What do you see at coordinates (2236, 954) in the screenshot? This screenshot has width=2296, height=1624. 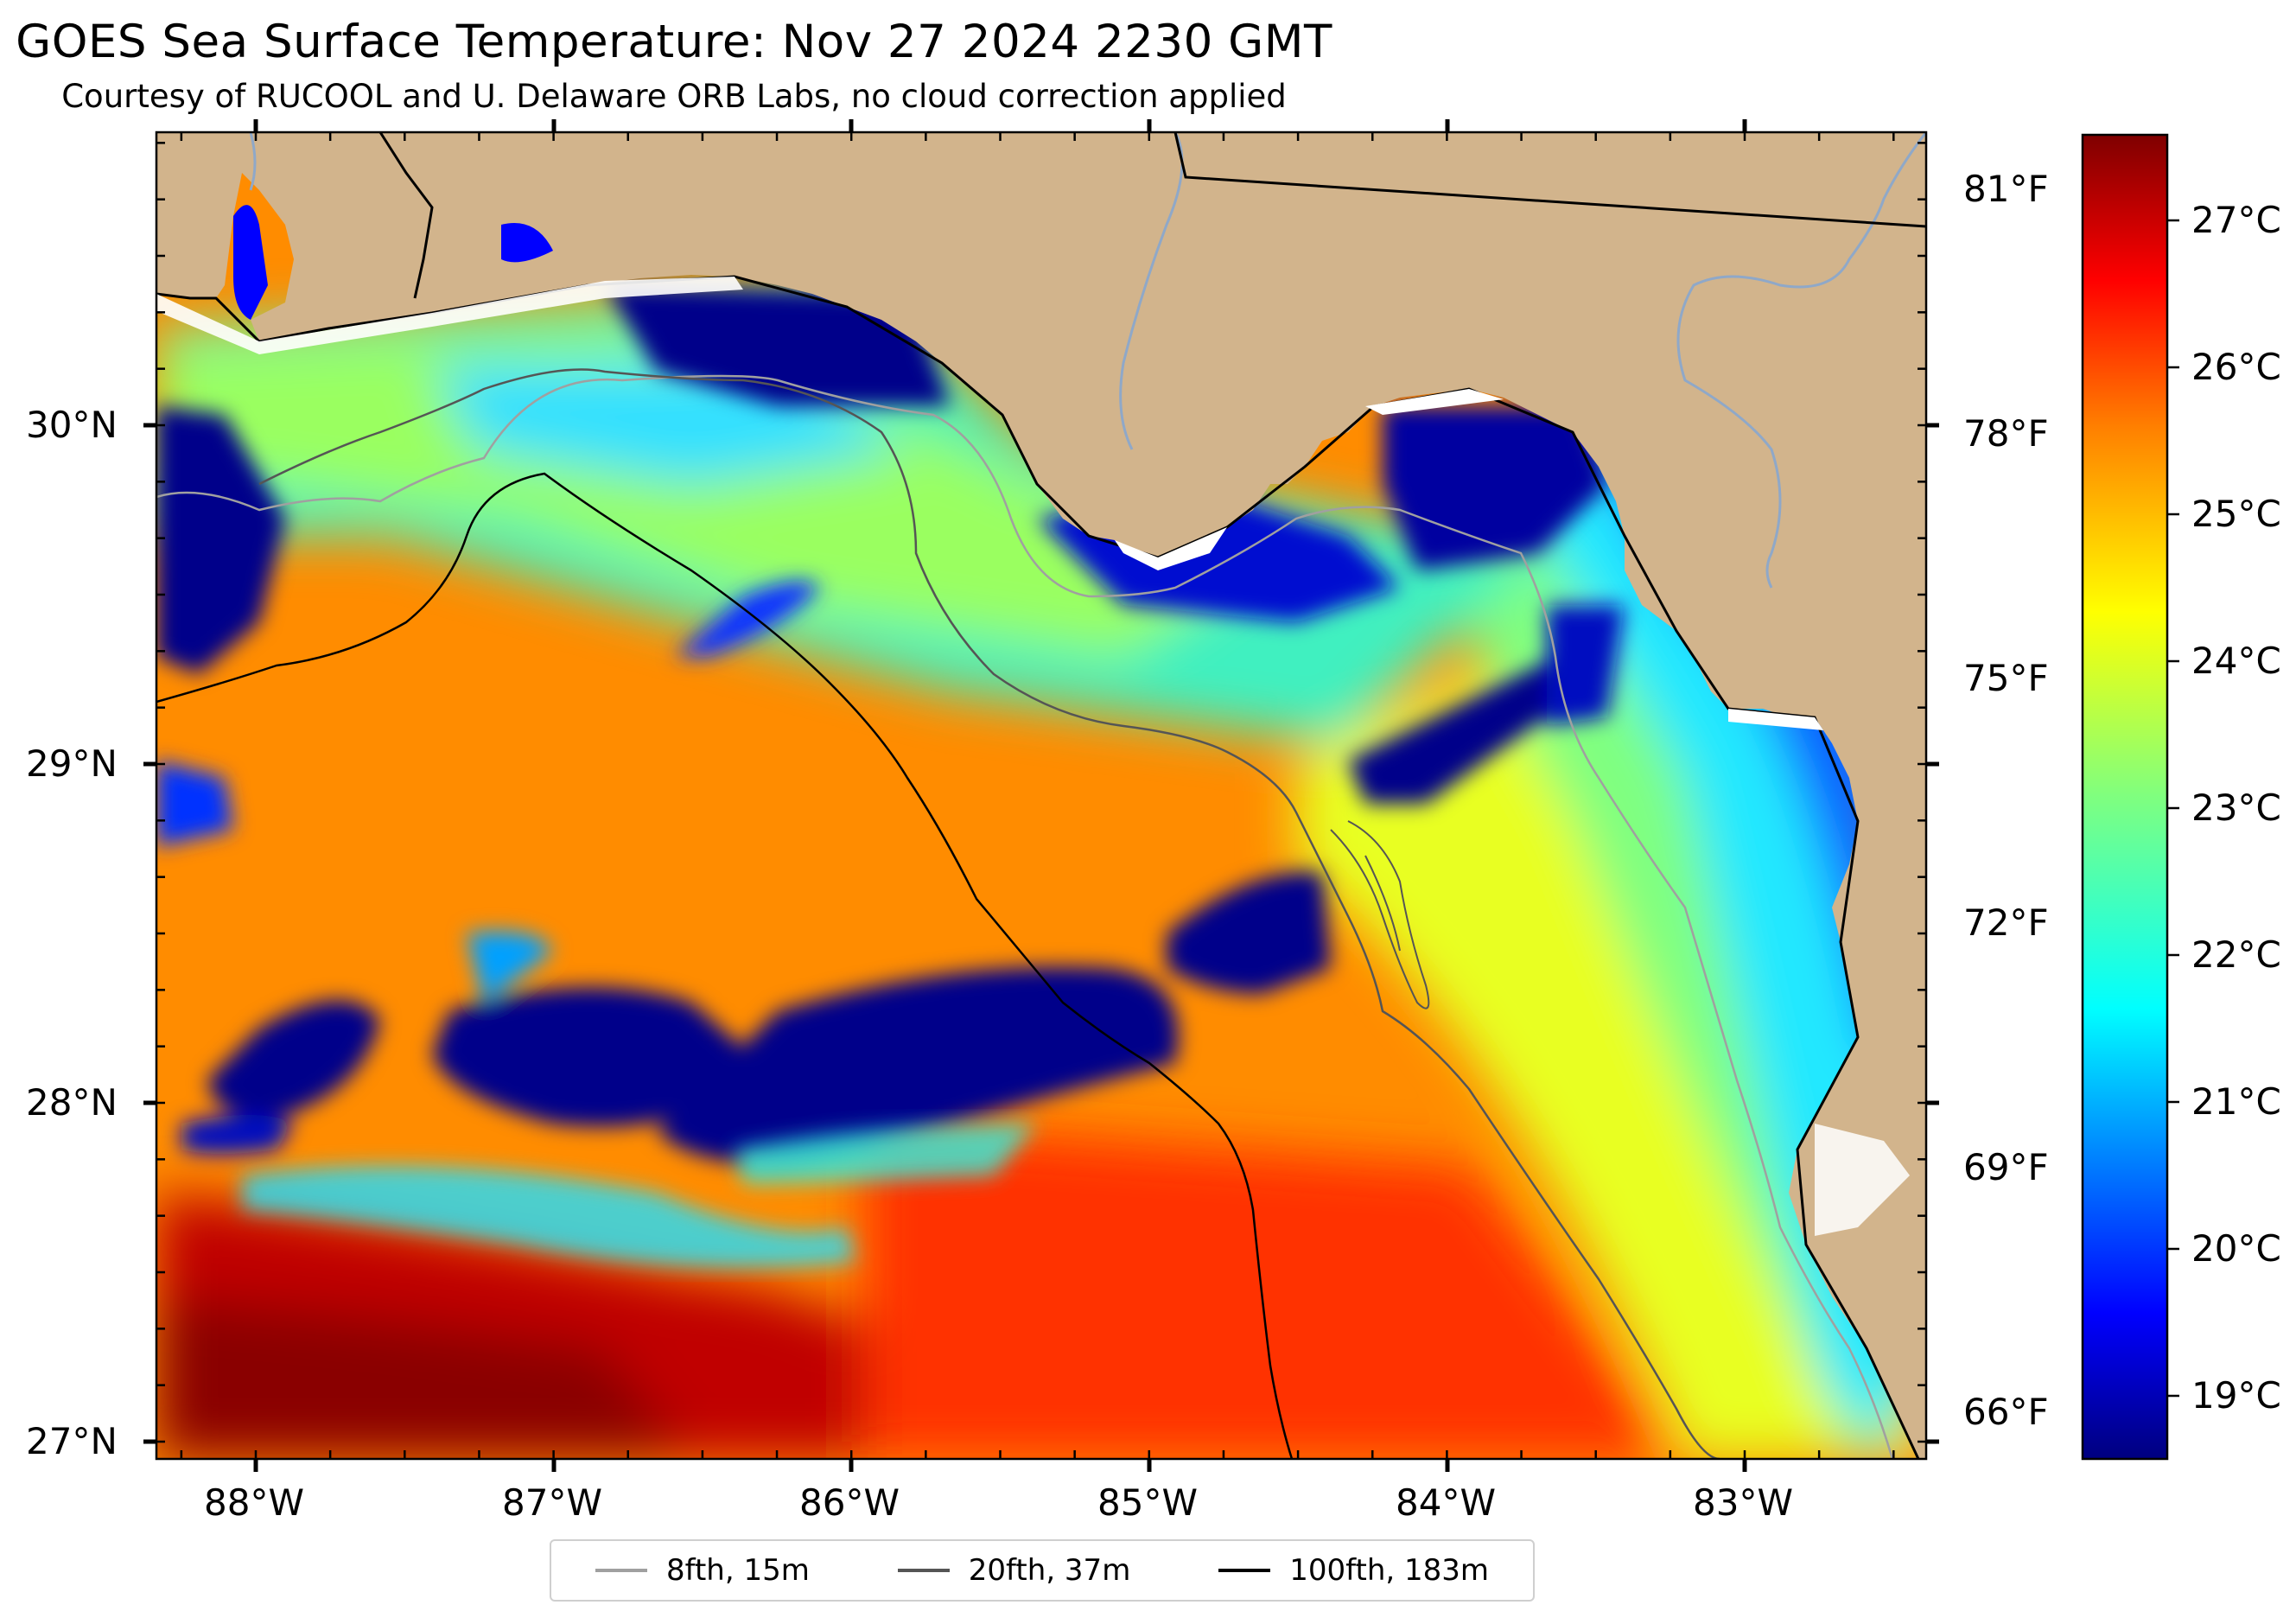 I see `colorbar-label-22c: 22°C` at bounding box center [2236, 954].